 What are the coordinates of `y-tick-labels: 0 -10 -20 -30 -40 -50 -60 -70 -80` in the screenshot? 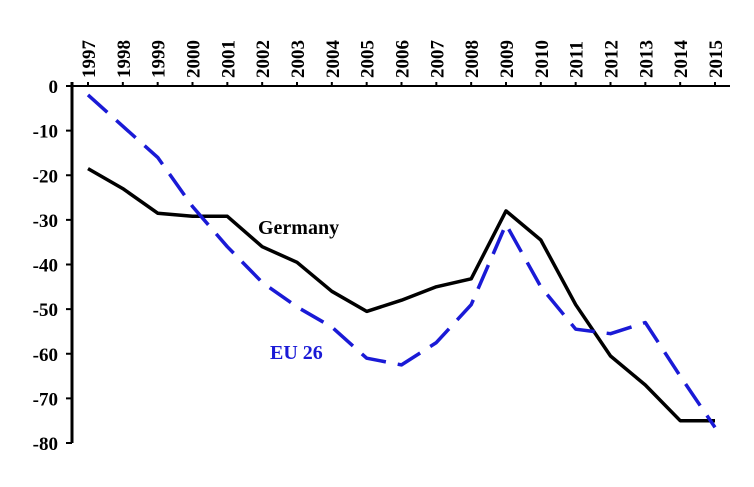 It's located at (45, 266).